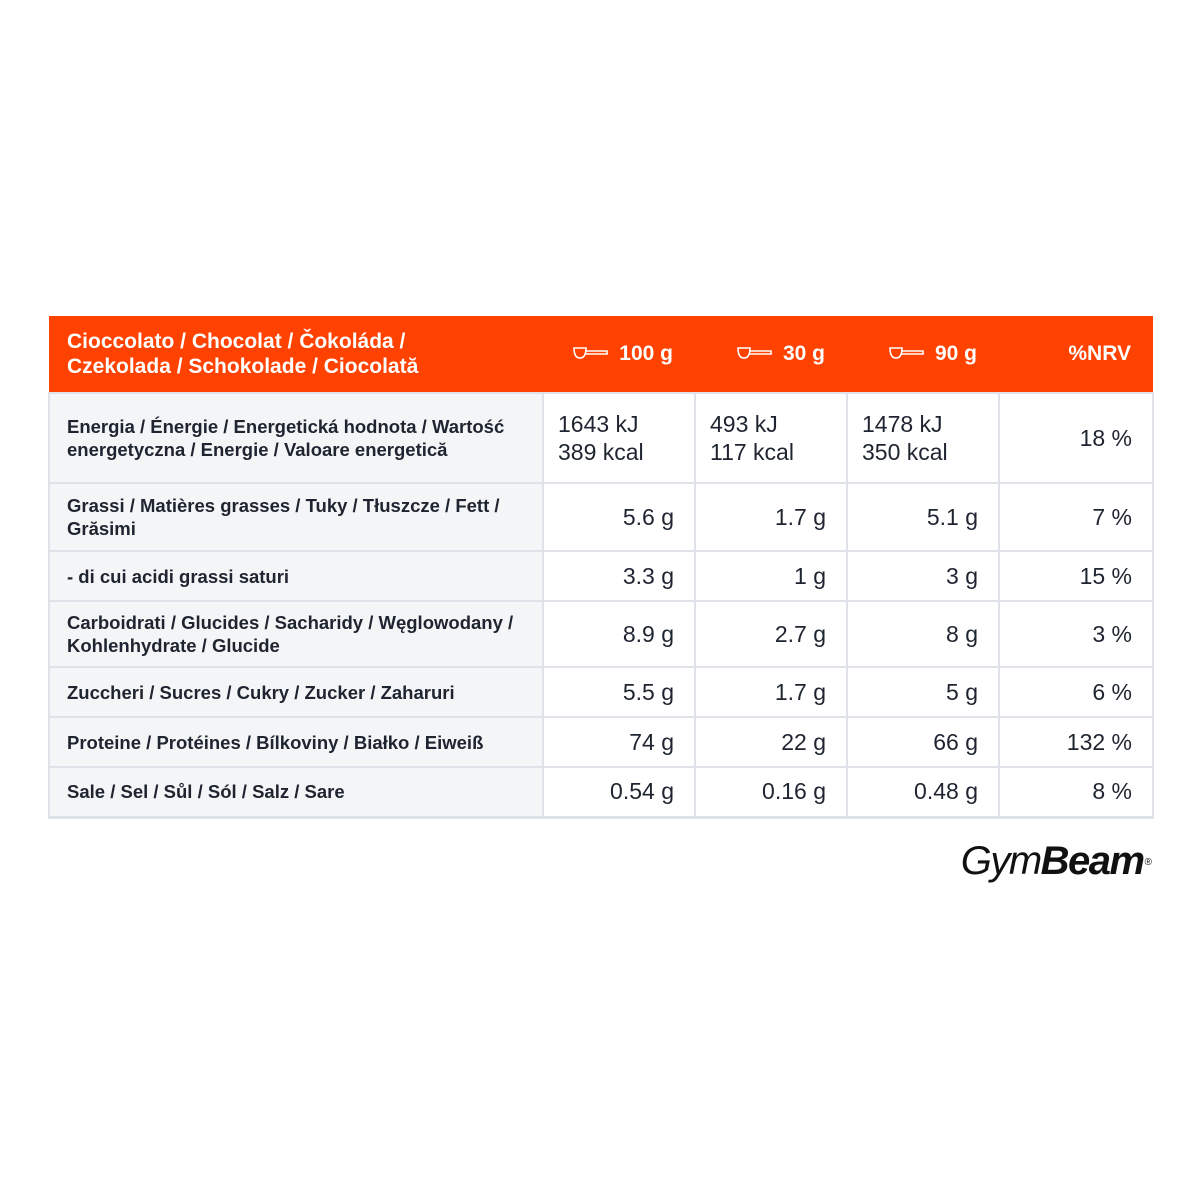 This screenshot has width=1200, height=1200. What do you see at coordinates (598, 424) in the screenshot?
I see `energy-100g-kj: 1643 kJ` at bounding box center [598, 424].